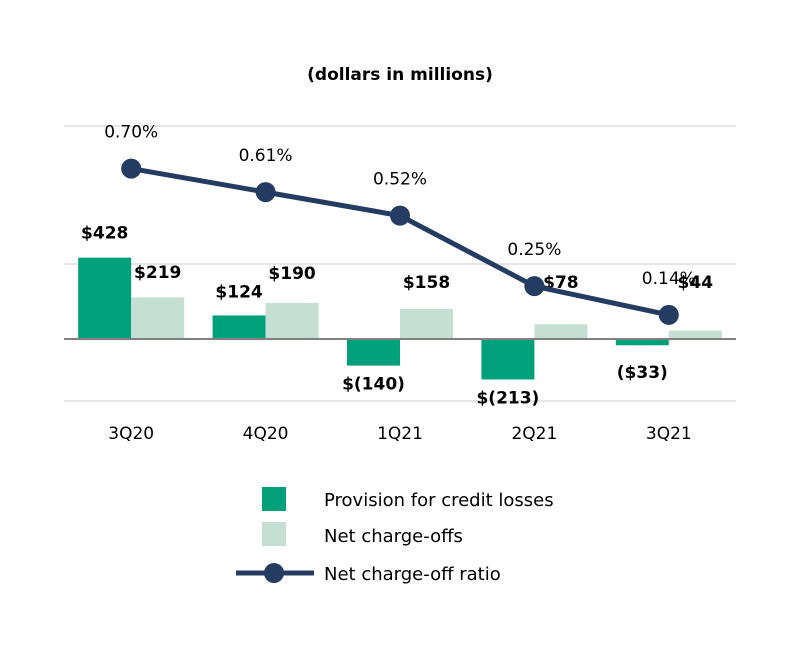 This screenshot has height=666, width=800. I want to click on legend-swatch-net-charge-offs, so click(274, 534).